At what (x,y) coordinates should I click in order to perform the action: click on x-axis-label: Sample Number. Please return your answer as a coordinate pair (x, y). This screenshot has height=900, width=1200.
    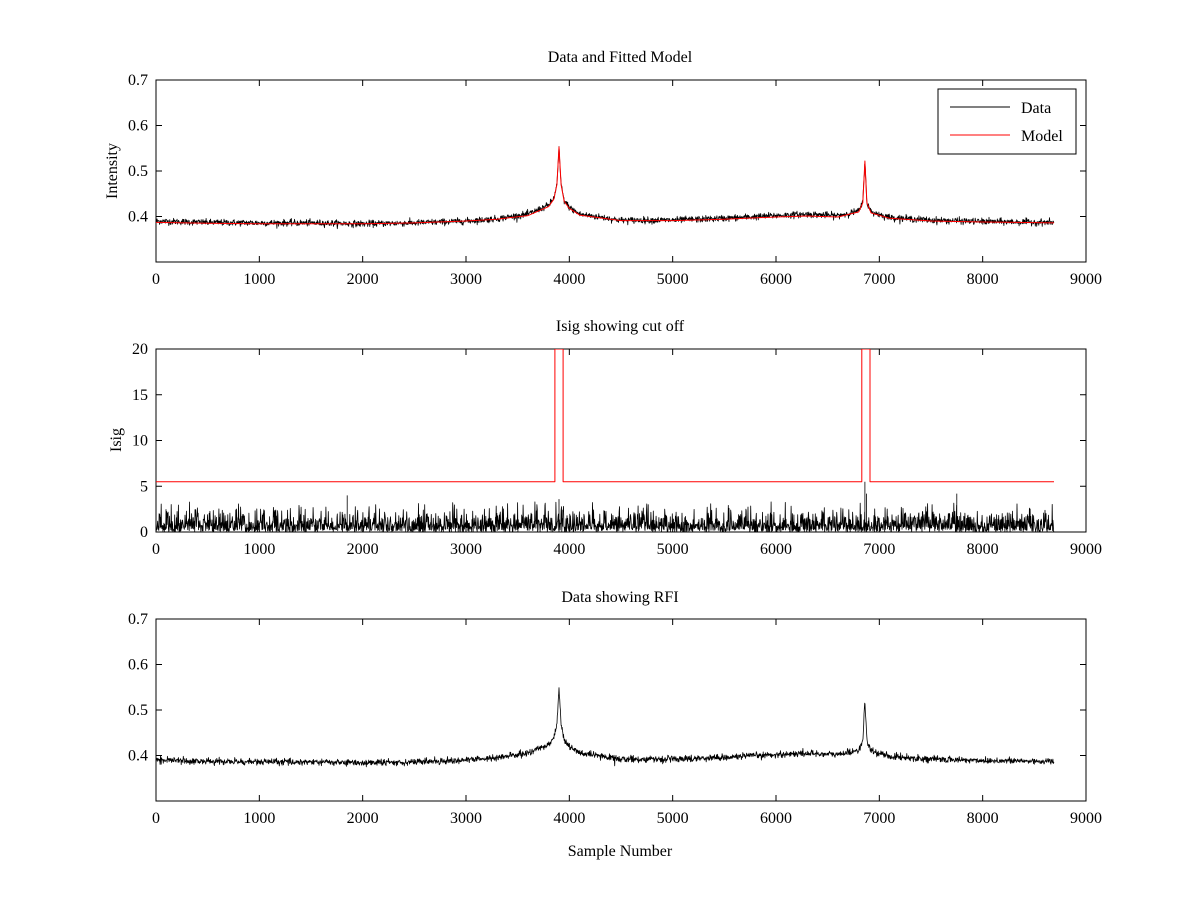
    Looking at the image, I should click on (620, 851).